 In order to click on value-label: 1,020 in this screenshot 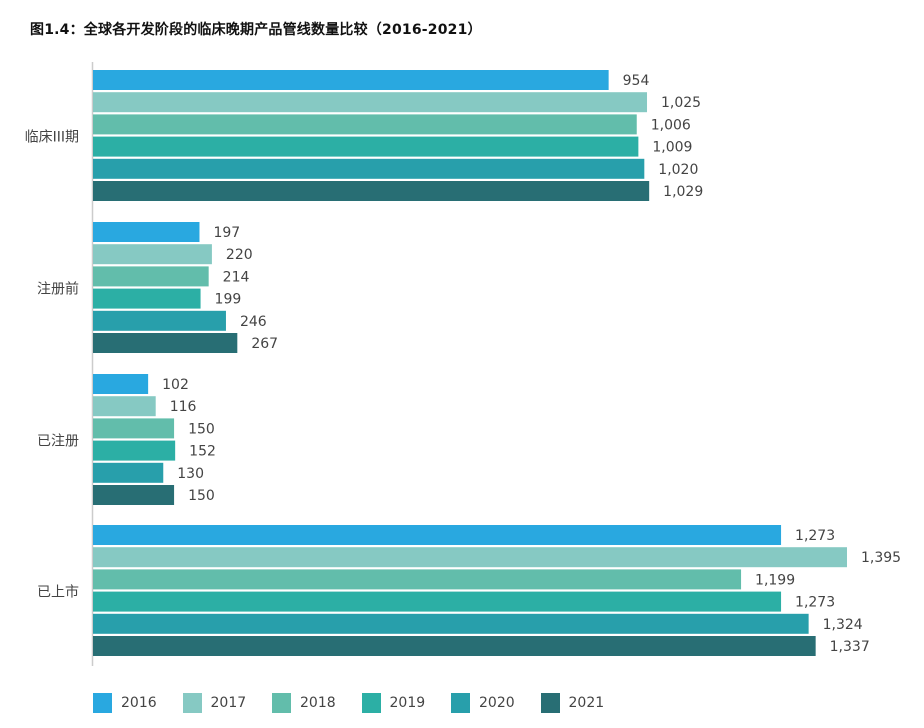, I will do `click(678, 170)`.